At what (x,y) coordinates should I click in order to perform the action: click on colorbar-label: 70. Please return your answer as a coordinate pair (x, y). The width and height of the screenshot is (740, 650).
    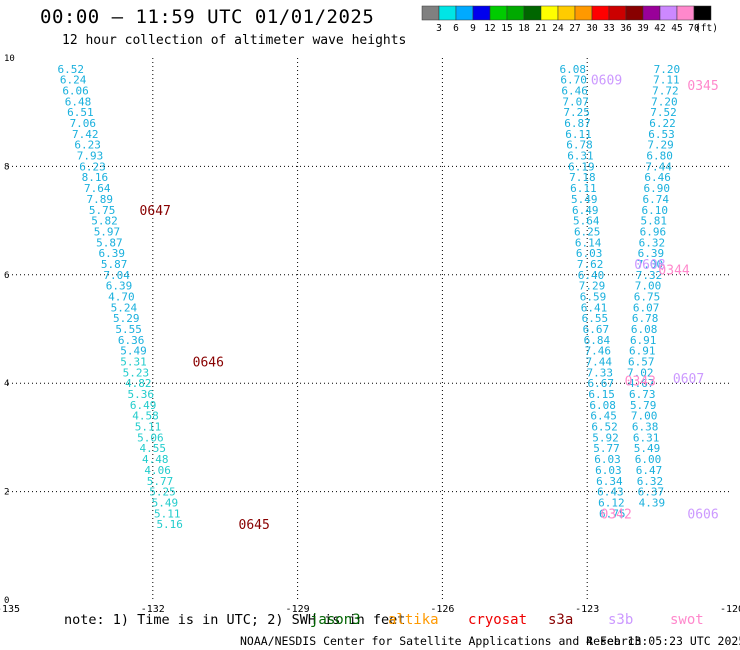
    Looking at the image, I should click on (694, 28).